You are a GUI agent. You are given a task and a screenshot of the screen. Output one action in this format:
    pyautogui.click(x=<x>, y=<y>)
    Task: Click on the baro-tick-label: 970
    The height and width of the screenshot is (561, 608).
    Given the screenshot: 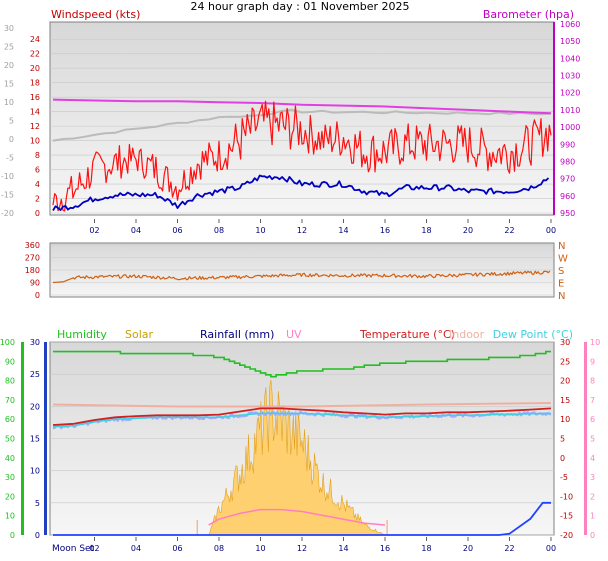 What is the action you would take?
    pyautogui.click(x=567, y=179)
    